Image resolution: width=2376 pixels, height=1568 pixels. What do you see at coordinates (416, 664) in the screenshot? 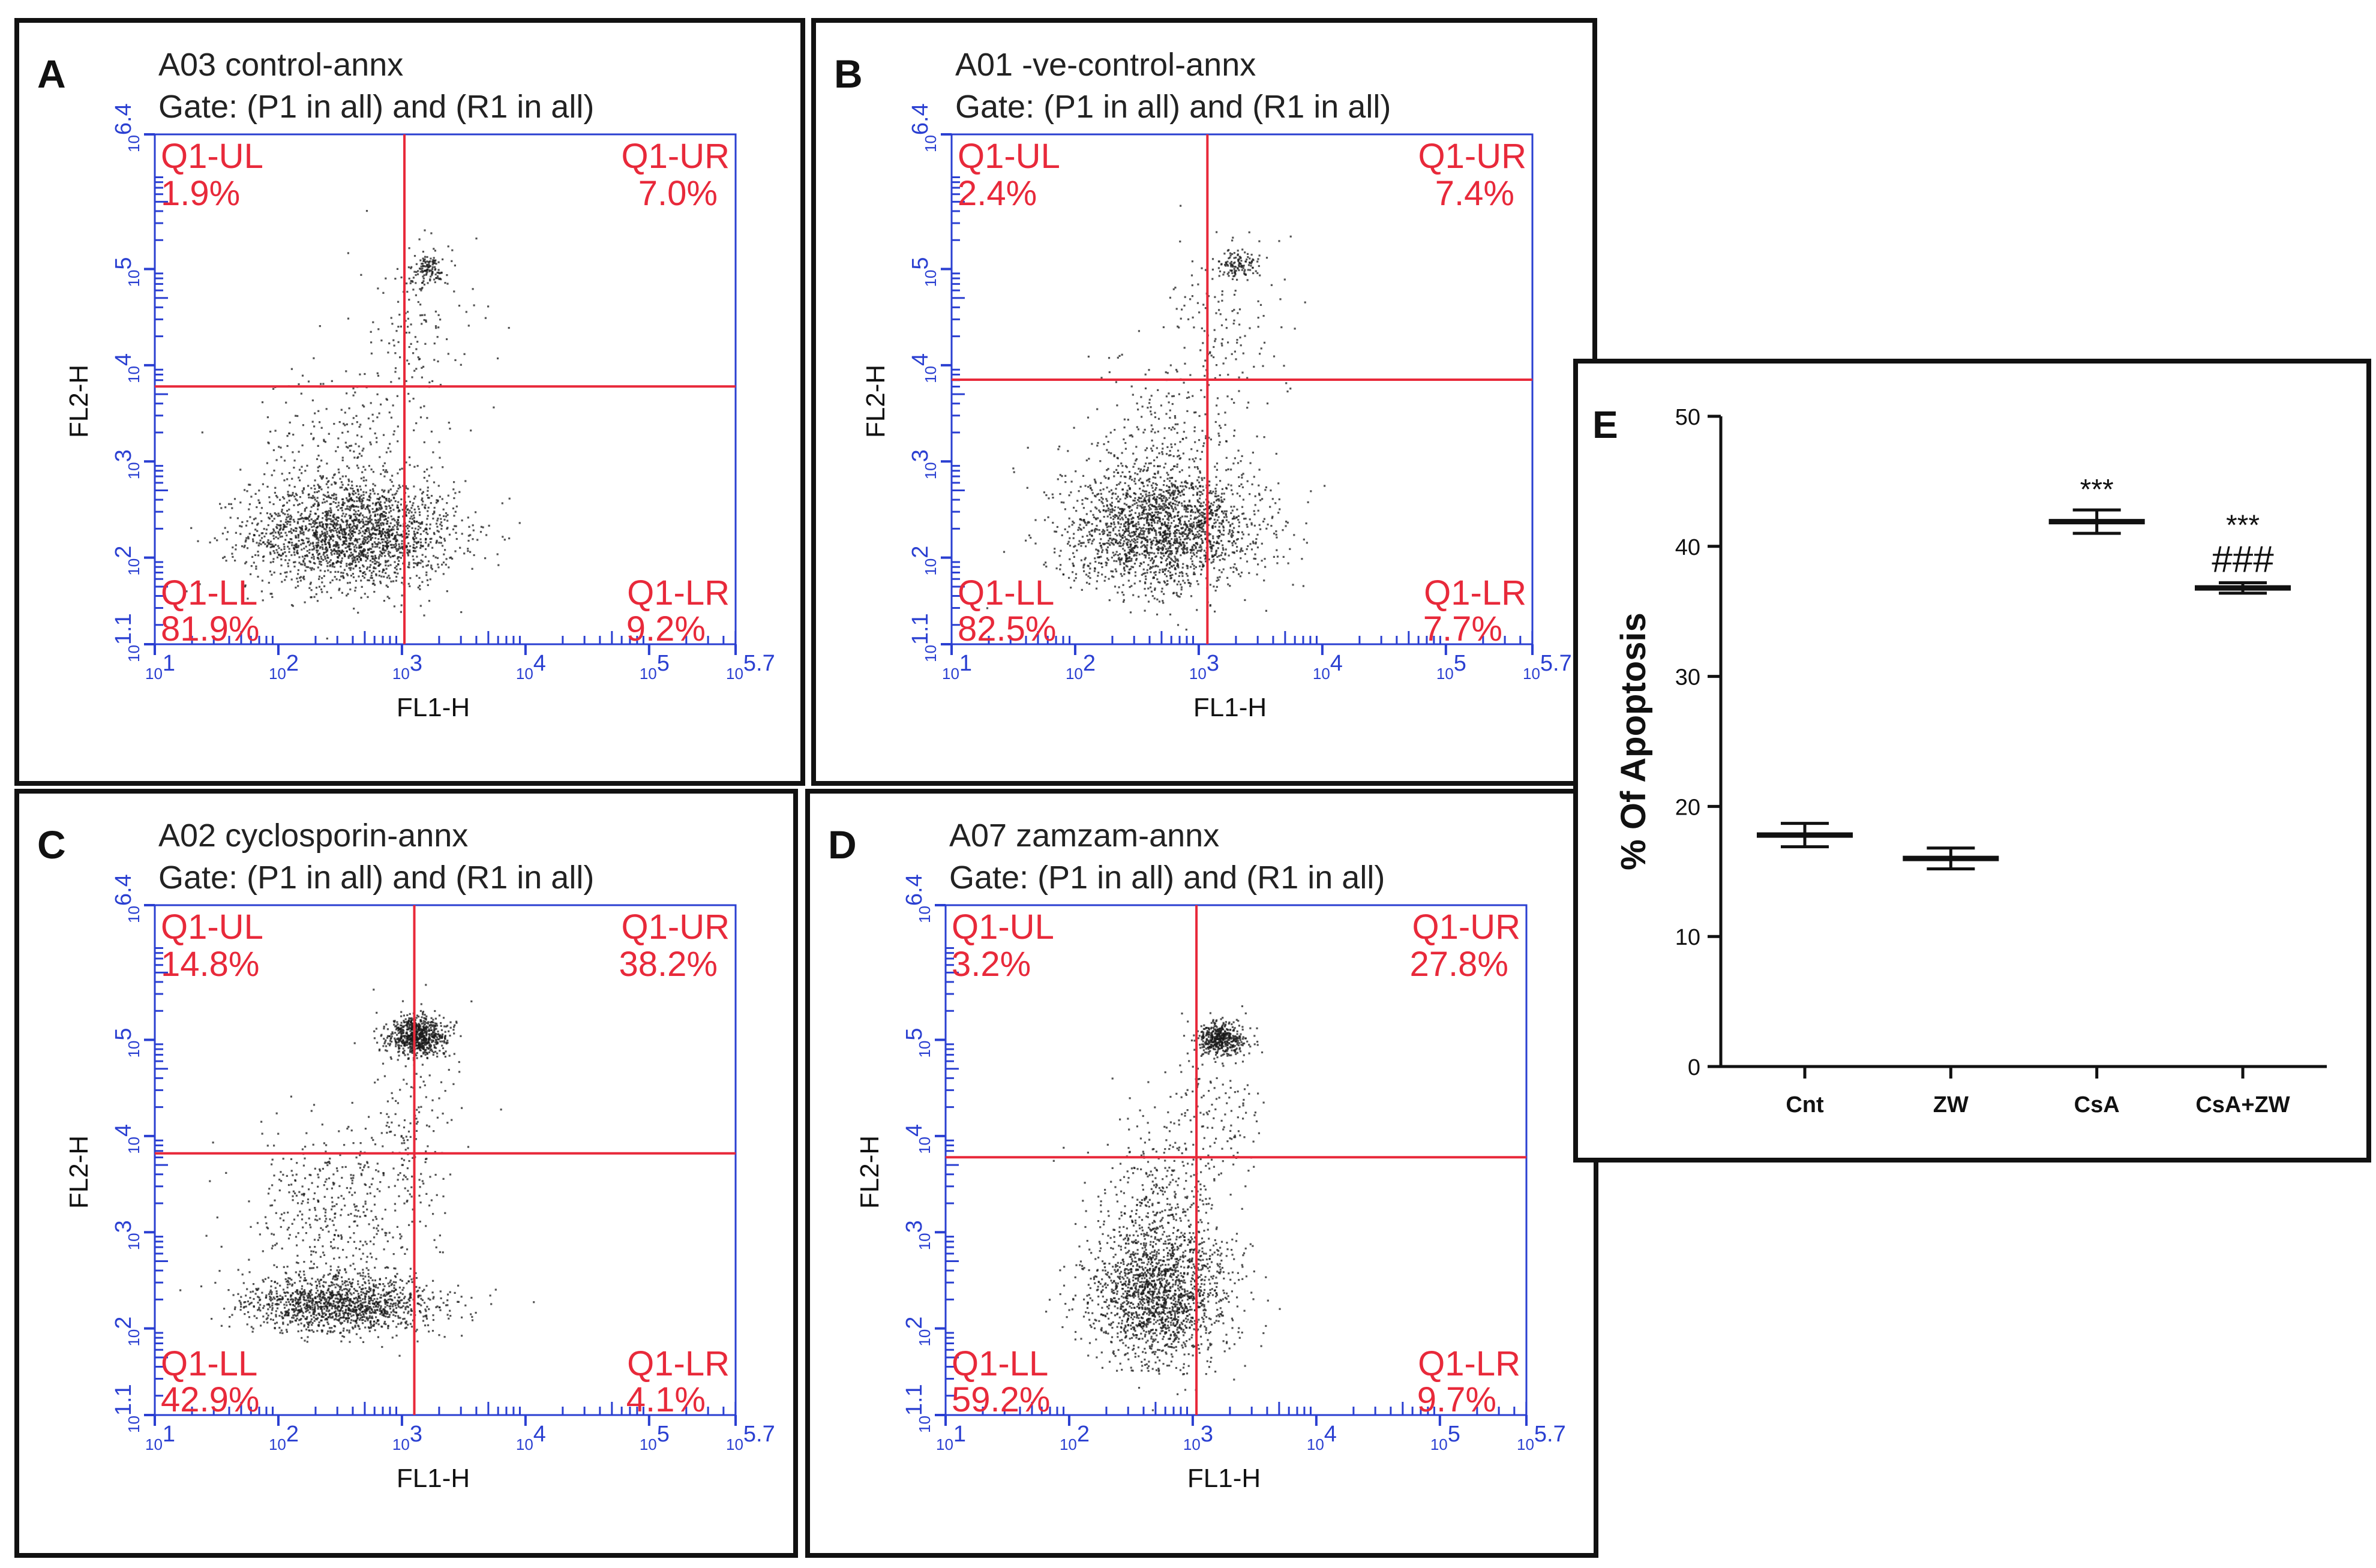
I see `x-tick-exp: 3` at bounding box center [416, 664].